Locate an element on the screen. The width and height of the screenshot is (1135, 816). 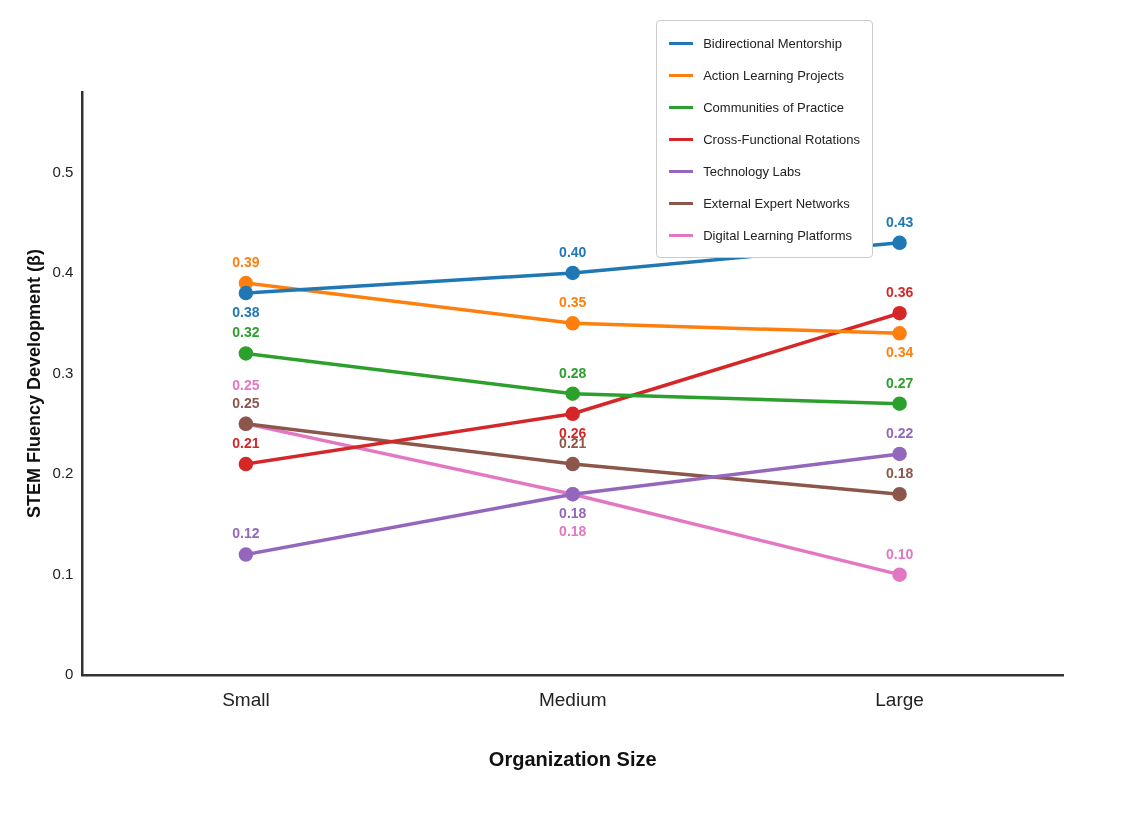
legend-label: Bidirectional Mentorship is located at coordinates (772, 43).